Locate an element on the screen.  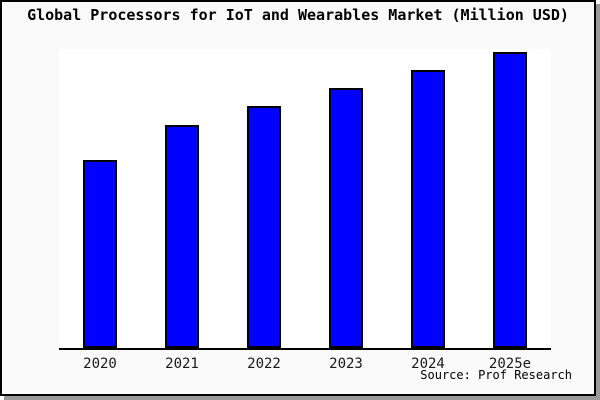
bar-slot-2022 is located at coordinates (264, 198).